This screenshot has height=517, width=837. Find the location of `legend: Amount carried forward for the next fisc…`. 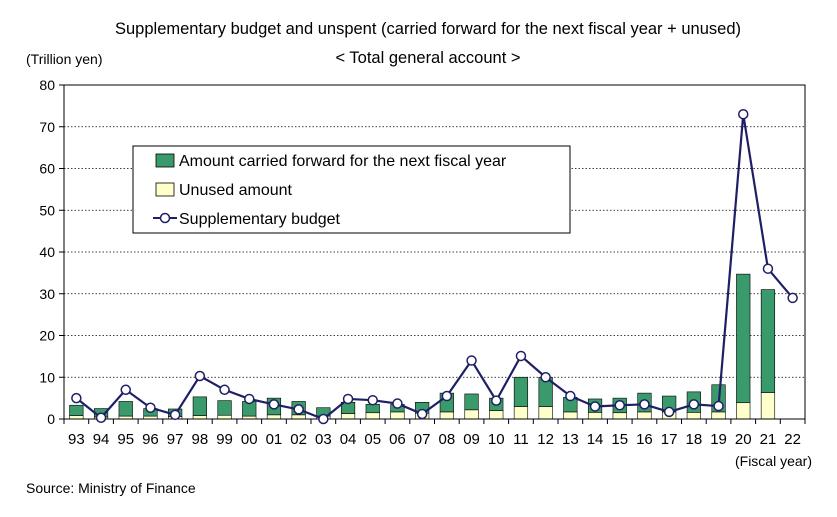

legend: Amount carried forward for the next fisc… is located at coordinates (351, 189).